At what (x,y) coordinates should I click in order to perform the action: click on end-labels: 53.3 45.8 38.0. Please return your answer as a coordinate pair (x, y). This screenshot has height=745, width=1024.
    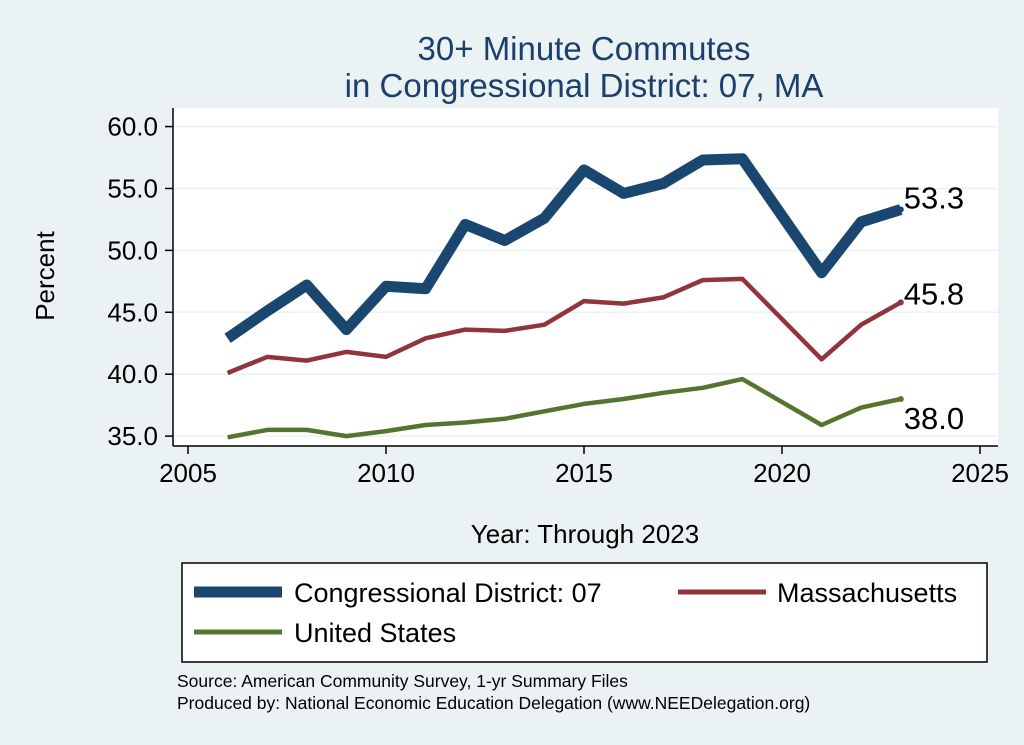
    Looking at the image, I should click on (930, 308).